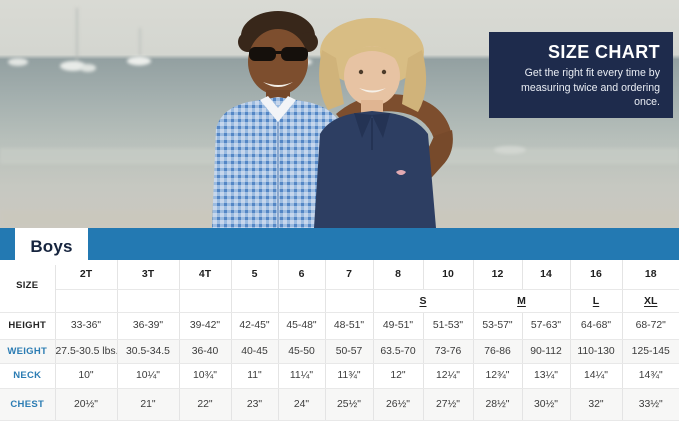 The image size is (679, 421). What do you see at coordinates (498, 275) in the screenshot?
I see `size-col-header: 12` at bounding box center [498, 275].